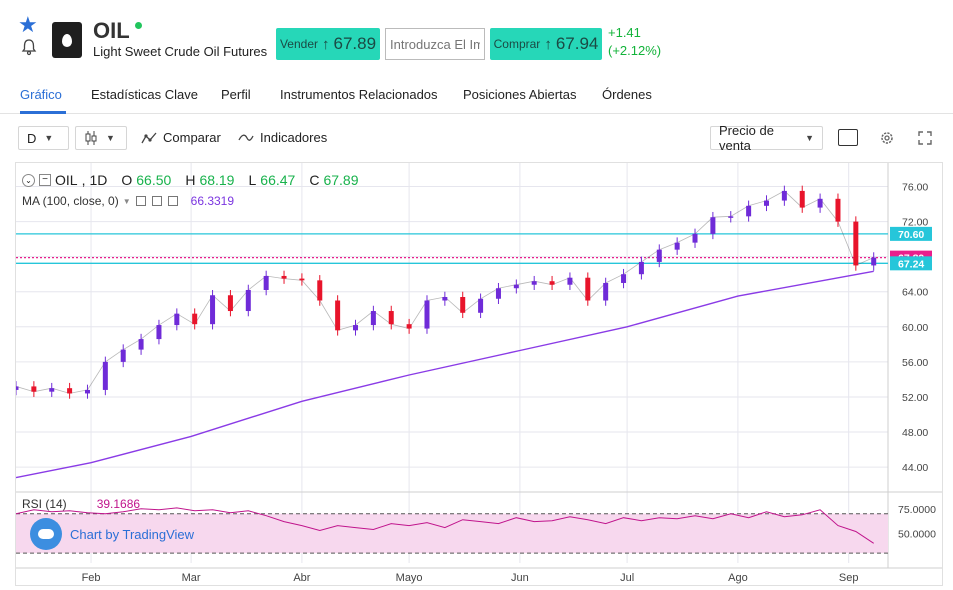 This screenshot has height=590, width=953. Describe the element at coordinates (181, 137) in the screenshot. I see `compare-button: Comparar` at that location.